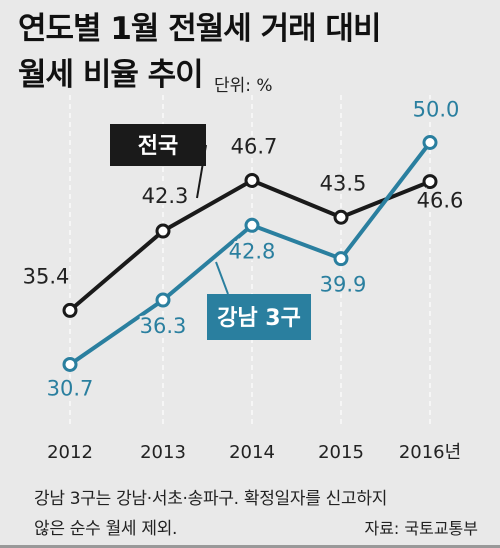 This screenshot has height=548, width=500. I want to click on legend-label-1: 강남 3구, so click(259, 318).